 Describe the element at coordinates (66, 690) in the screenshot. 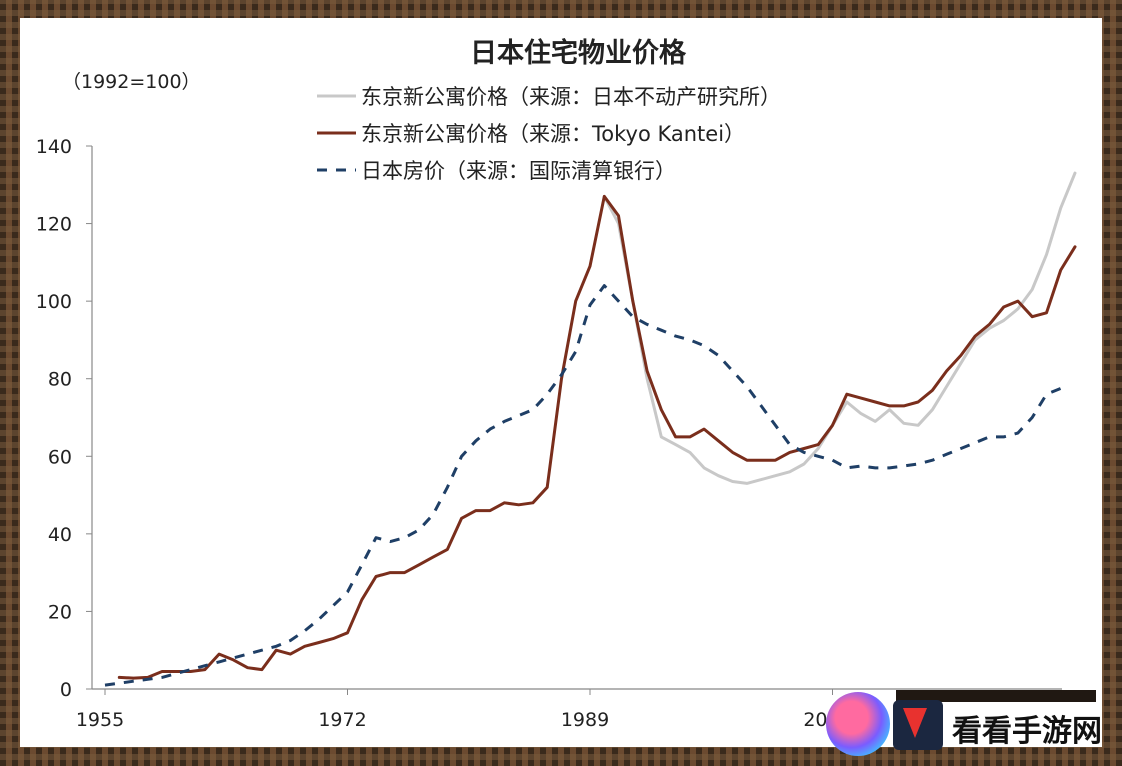

I see `y-tick-label: 0` at that location.